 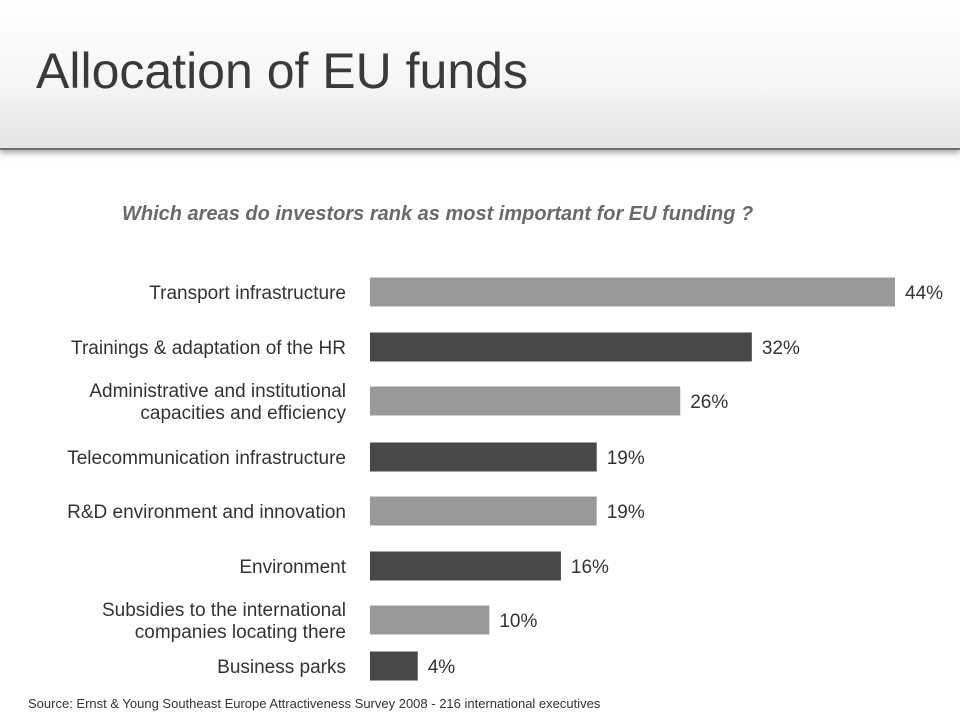 I want to click on category-label-2-line-0: Administrative and institutional, so click(x=217, y=391).